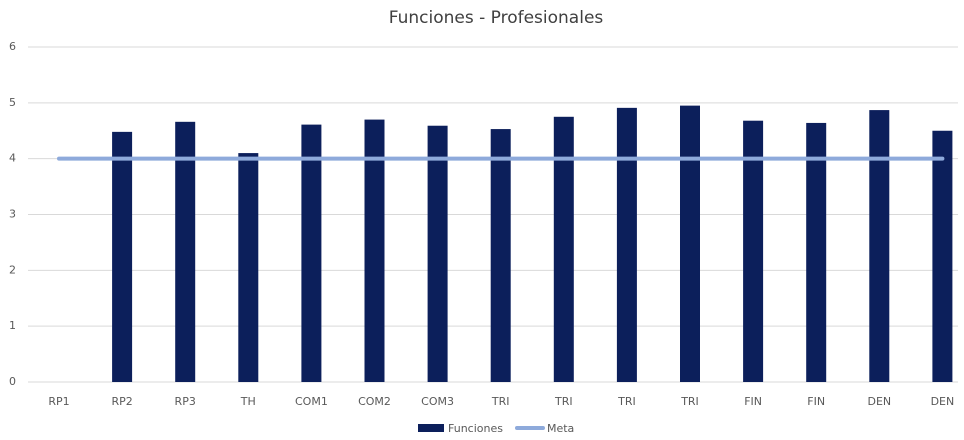 This screenshot has height=440, width=964. Describe the element at coordinates (12, 102) in the screenshot. I see `y-tick-label: 5` at that location.